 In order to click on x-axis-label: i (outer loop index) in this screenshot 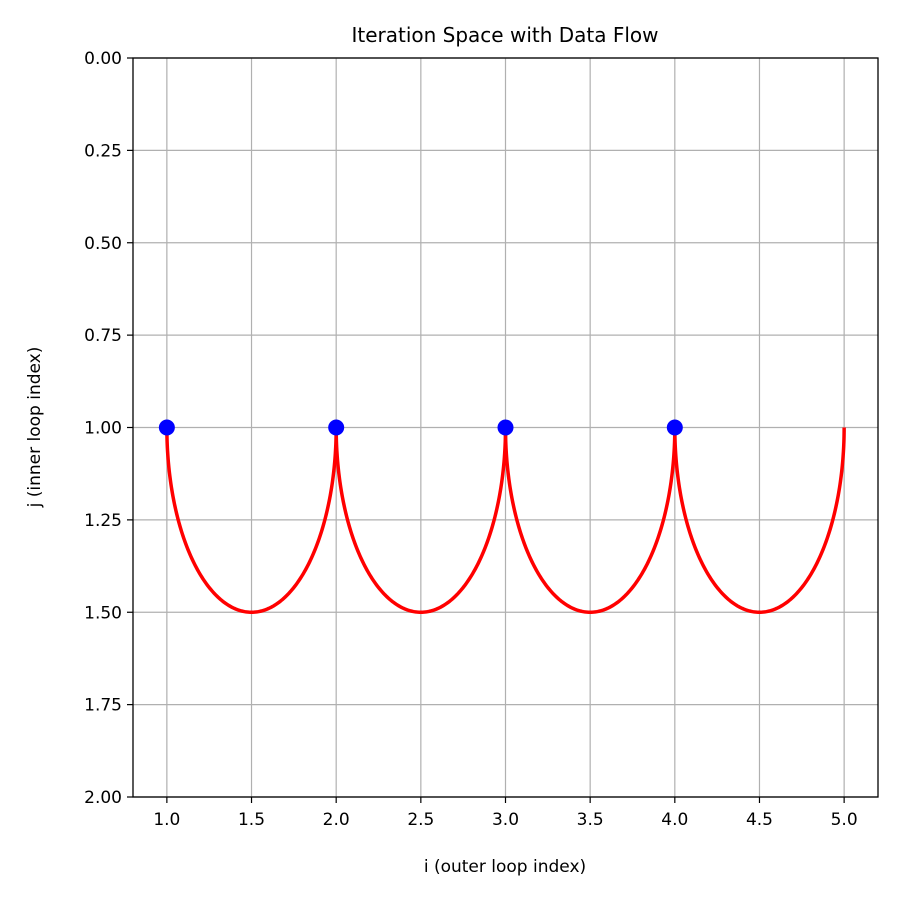, I will do `click(505, 867)`.